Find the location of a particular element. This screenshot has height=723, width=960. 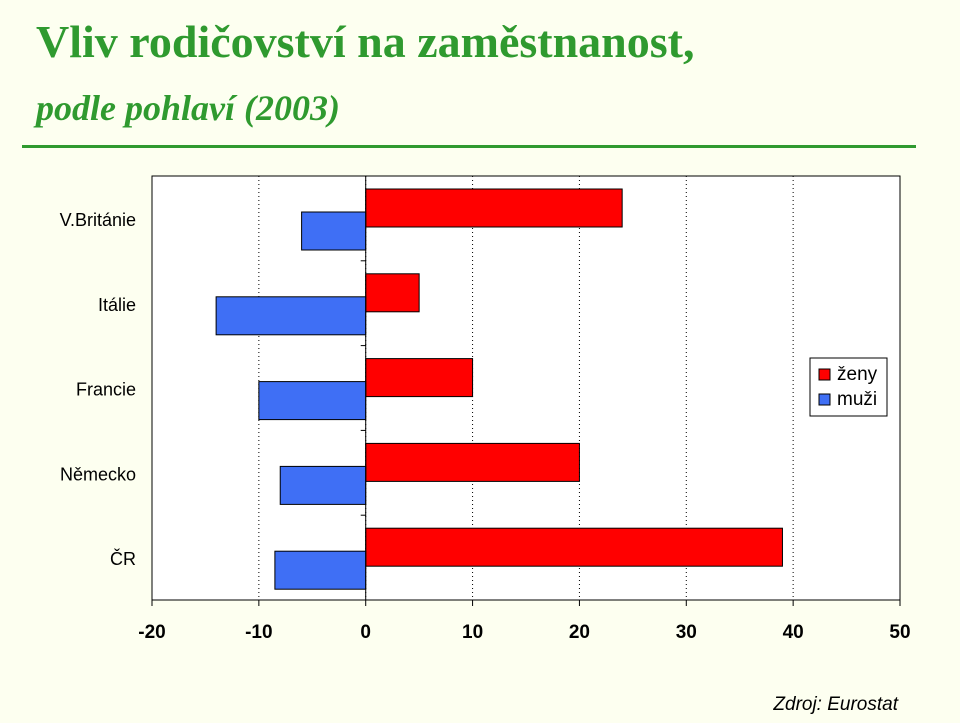

x-tick-label: 0 is located at coordinates (365, 632).